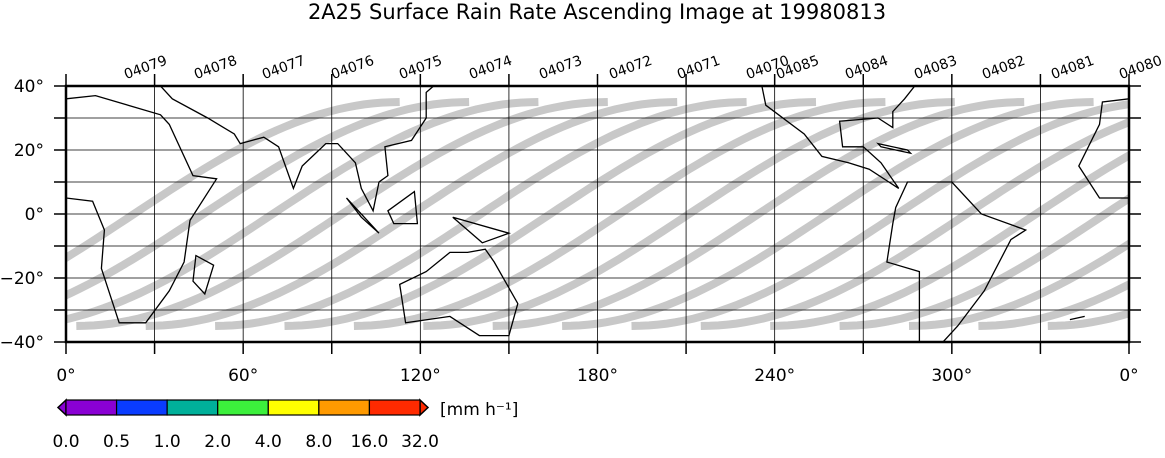 Image resolution: width=1165 pixels, height=458 pixels. I want to click on colorbar-label: 4.0, so click(268, 442).